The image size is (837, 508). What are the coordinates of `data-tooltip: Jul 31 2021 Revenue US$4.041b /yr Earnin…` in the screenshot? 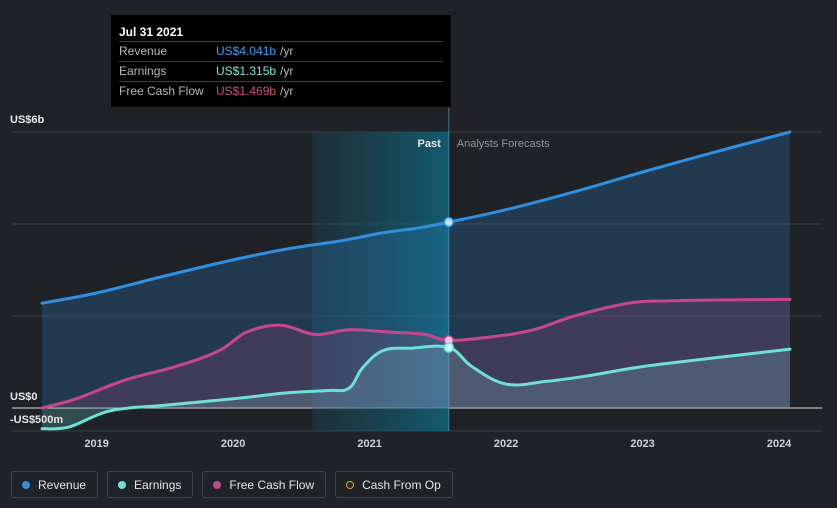 It's located at (281, 61).